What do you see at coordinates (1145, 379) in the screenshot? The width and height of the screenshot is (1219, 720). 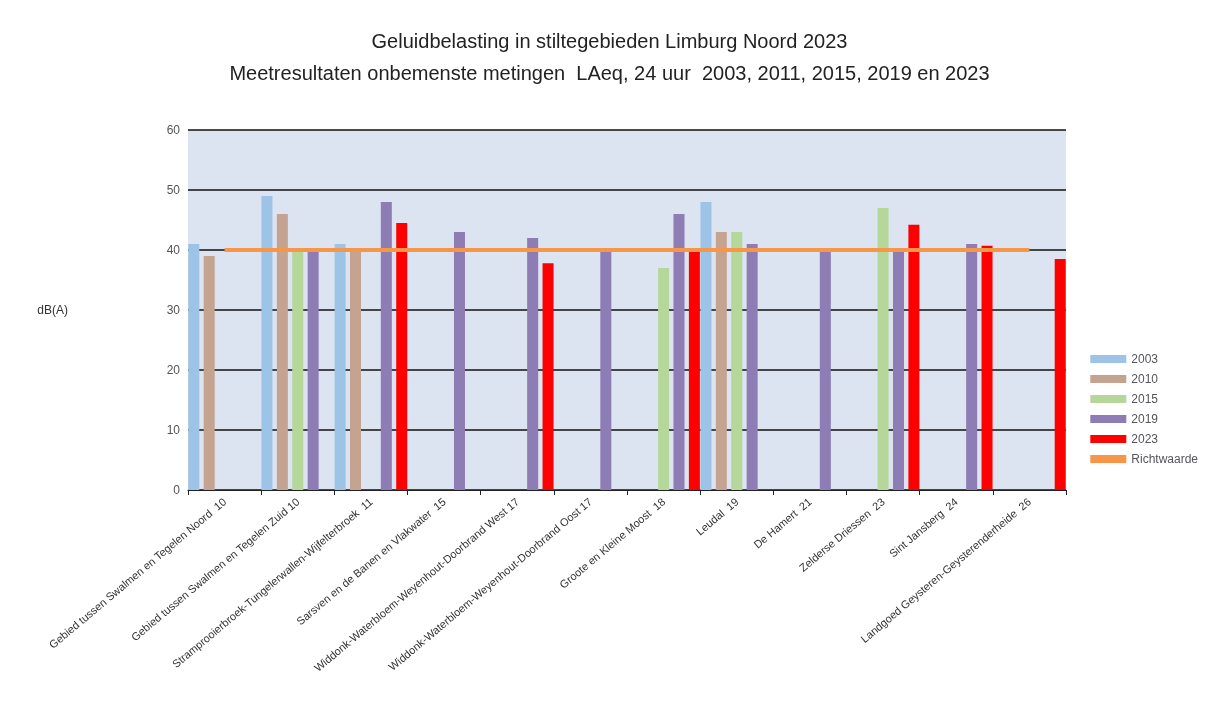 I see `legend-label: 2010` at bounding box center [1145, 379].